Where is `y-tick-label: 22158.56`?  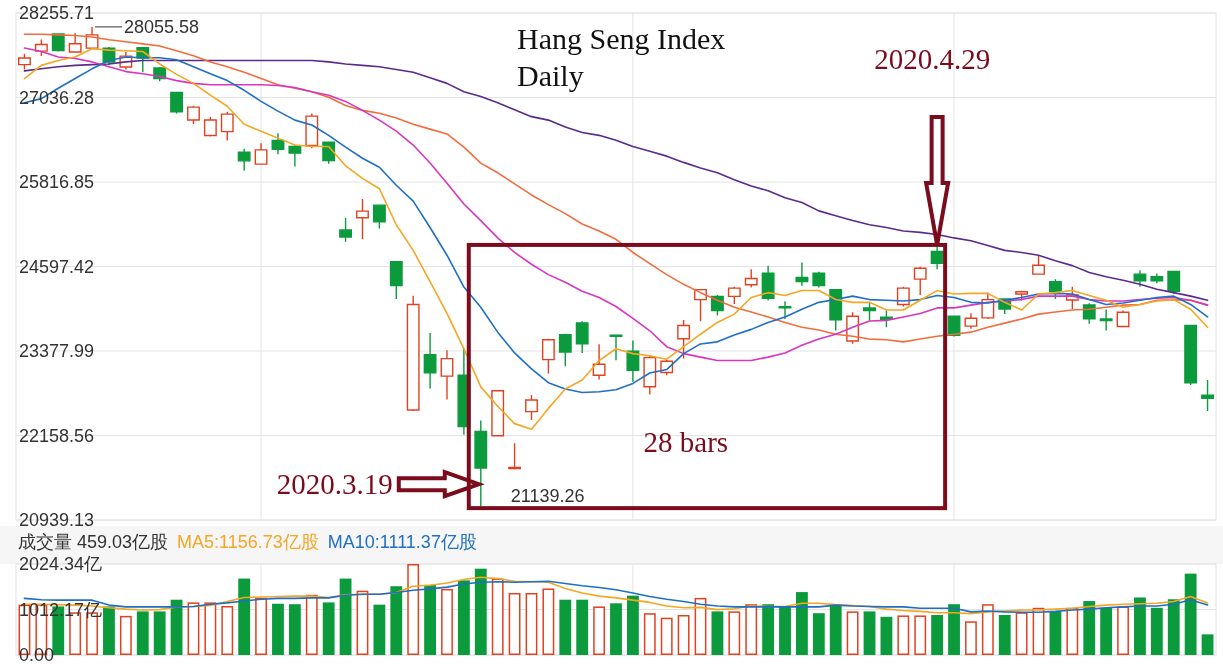
y-tick-label: 22158.56 is located at coordinates (57, 435).